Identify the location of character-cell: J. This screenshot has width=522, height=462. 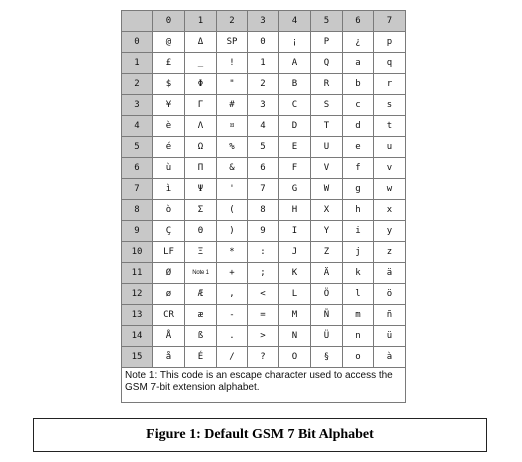
(294, 252).